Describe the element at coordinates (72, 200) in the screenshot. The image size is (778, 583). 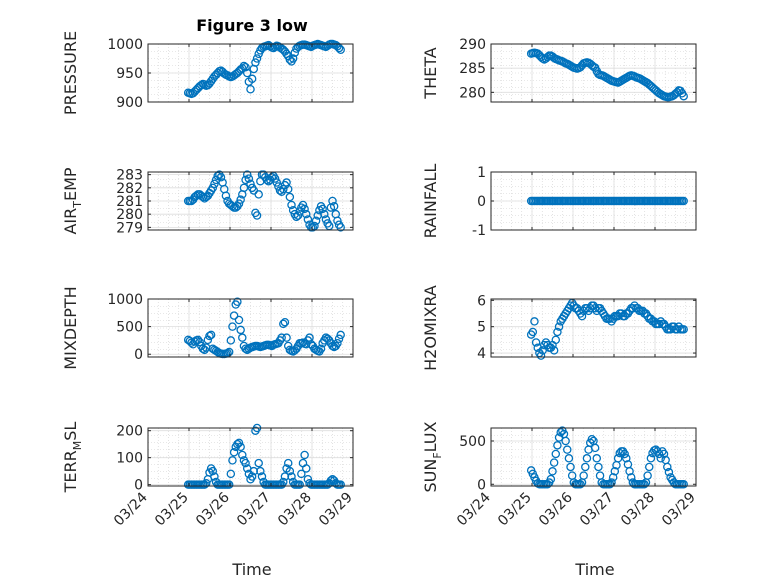
I see `y-axis-label: AIRTEMP` at that location.